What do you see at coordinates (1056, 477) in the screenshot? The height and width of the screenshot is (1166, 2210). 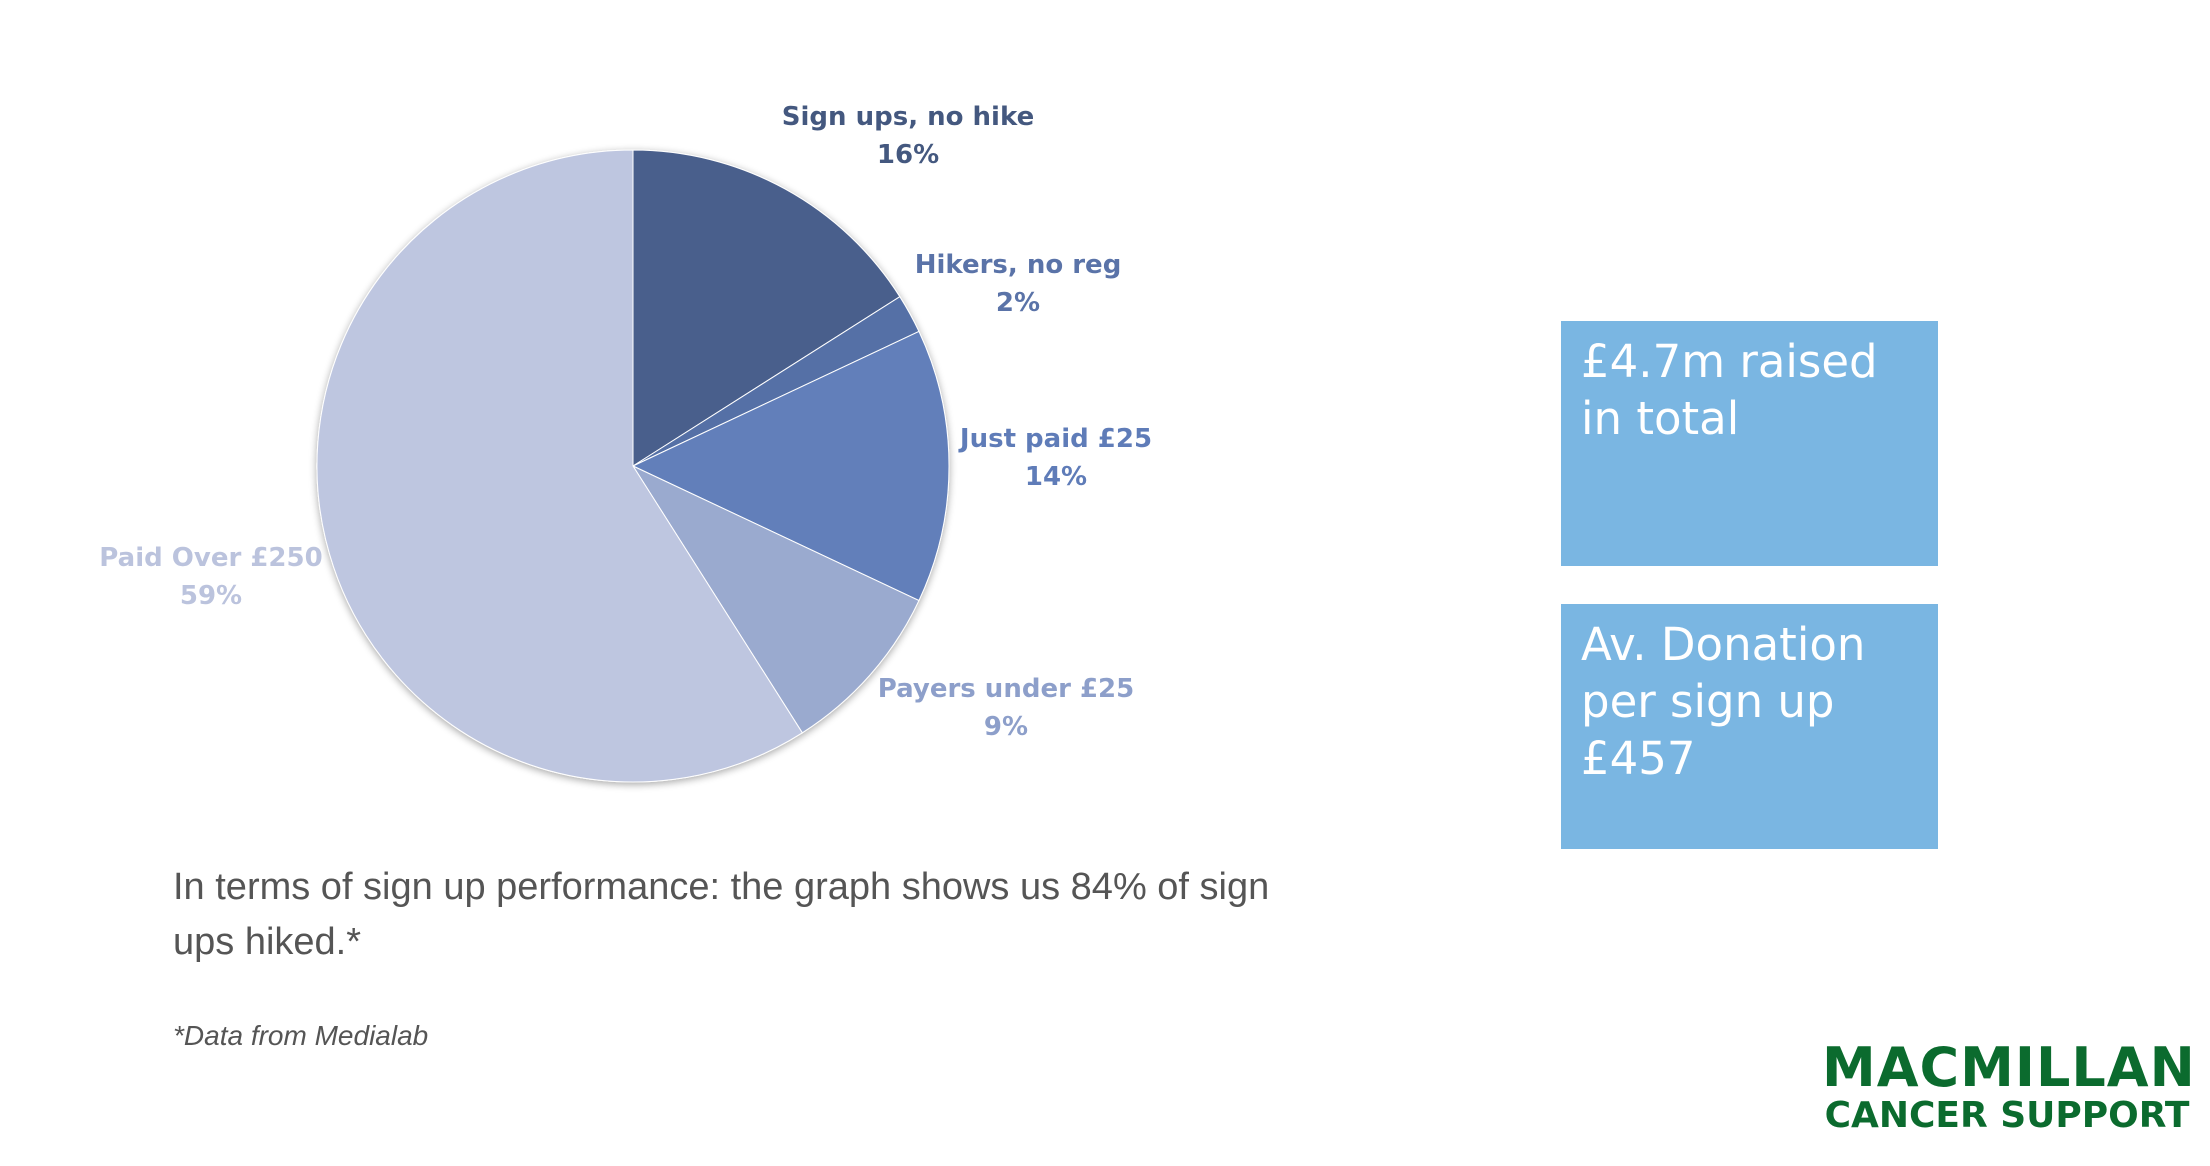 I see `slice-label-pct: 14%` at bounding box center [1056, 477].